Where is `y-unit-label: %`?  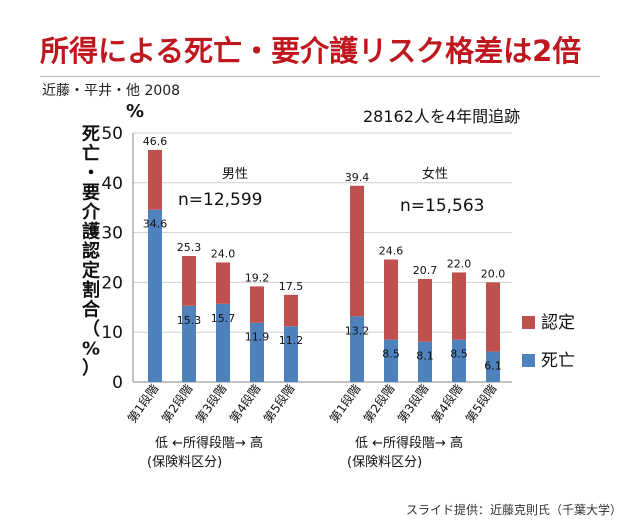 y-unit-label: % is located at coordinates (135, 111).